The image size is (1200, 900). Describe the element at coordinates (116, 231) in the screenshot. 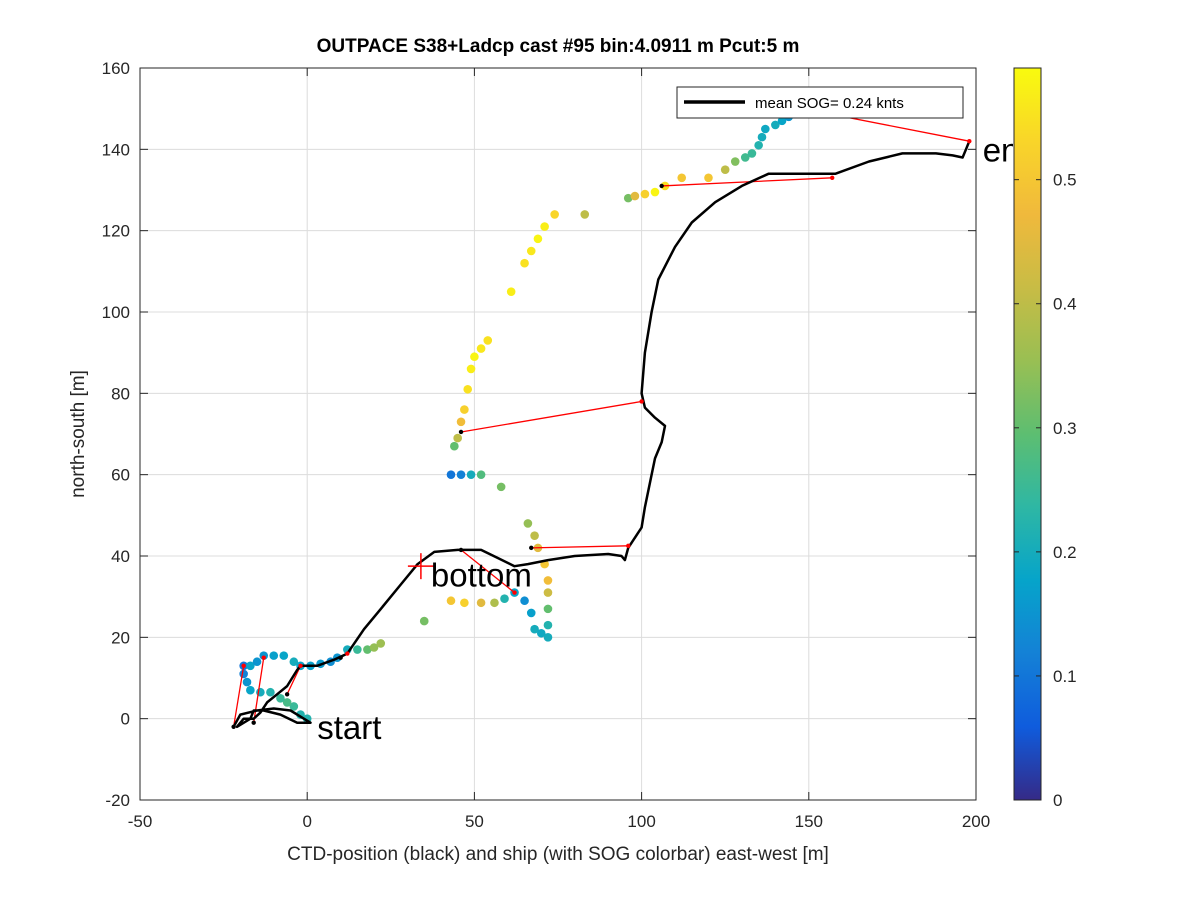

I see `y-tick-label: 120` at that location.